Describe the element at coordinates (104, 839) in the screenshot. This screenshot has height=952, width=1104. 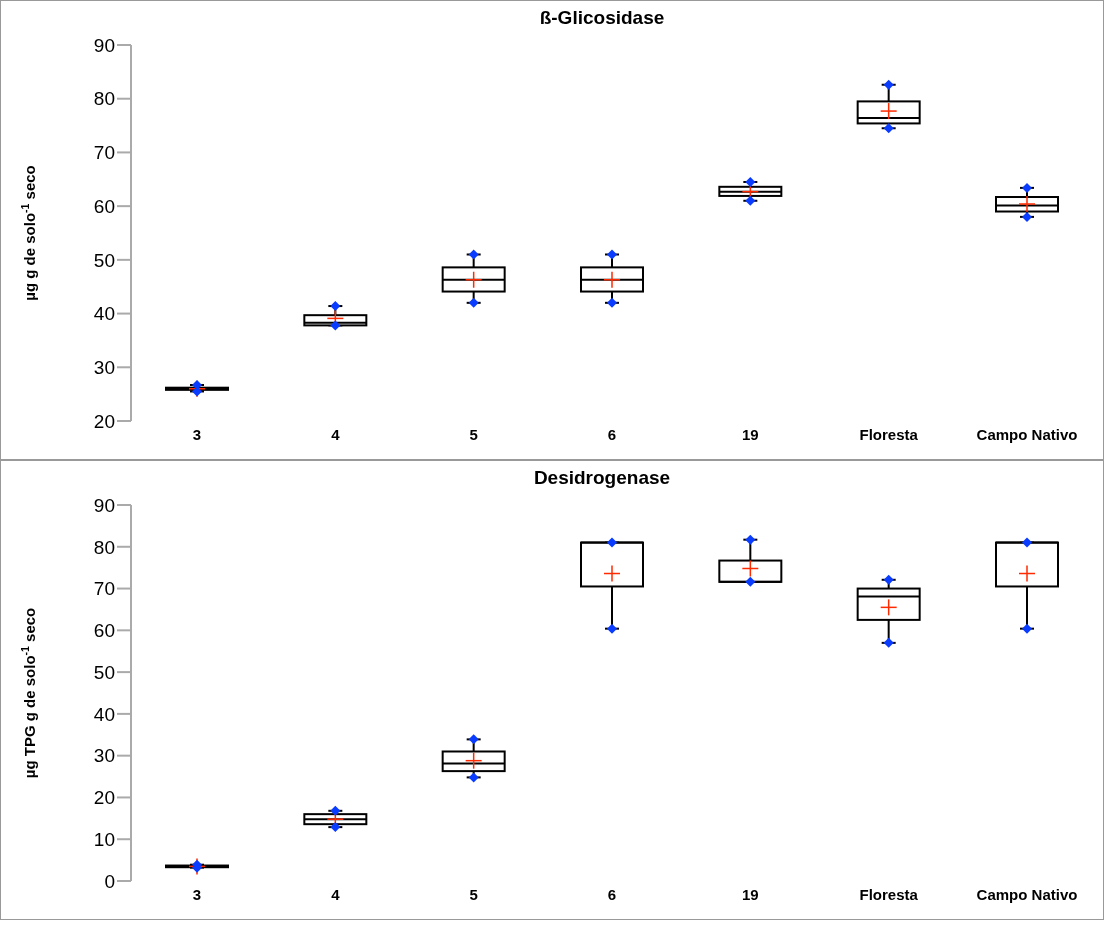
I see `y-tick-label: 10` at that location.